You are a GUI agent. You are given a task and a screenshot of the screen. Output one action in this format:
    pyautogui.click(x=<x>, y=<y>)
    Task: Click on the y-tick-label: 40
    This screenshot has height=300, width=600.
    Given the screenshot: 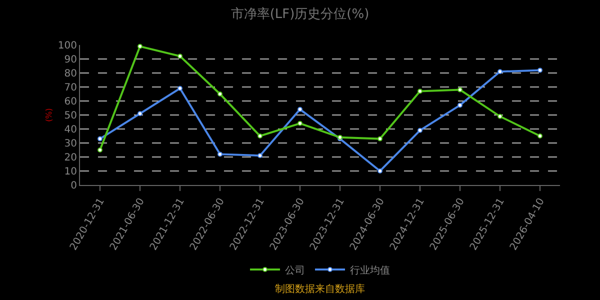 What is the action you would take?
    pyautogui.click(x=70, y=130)
    